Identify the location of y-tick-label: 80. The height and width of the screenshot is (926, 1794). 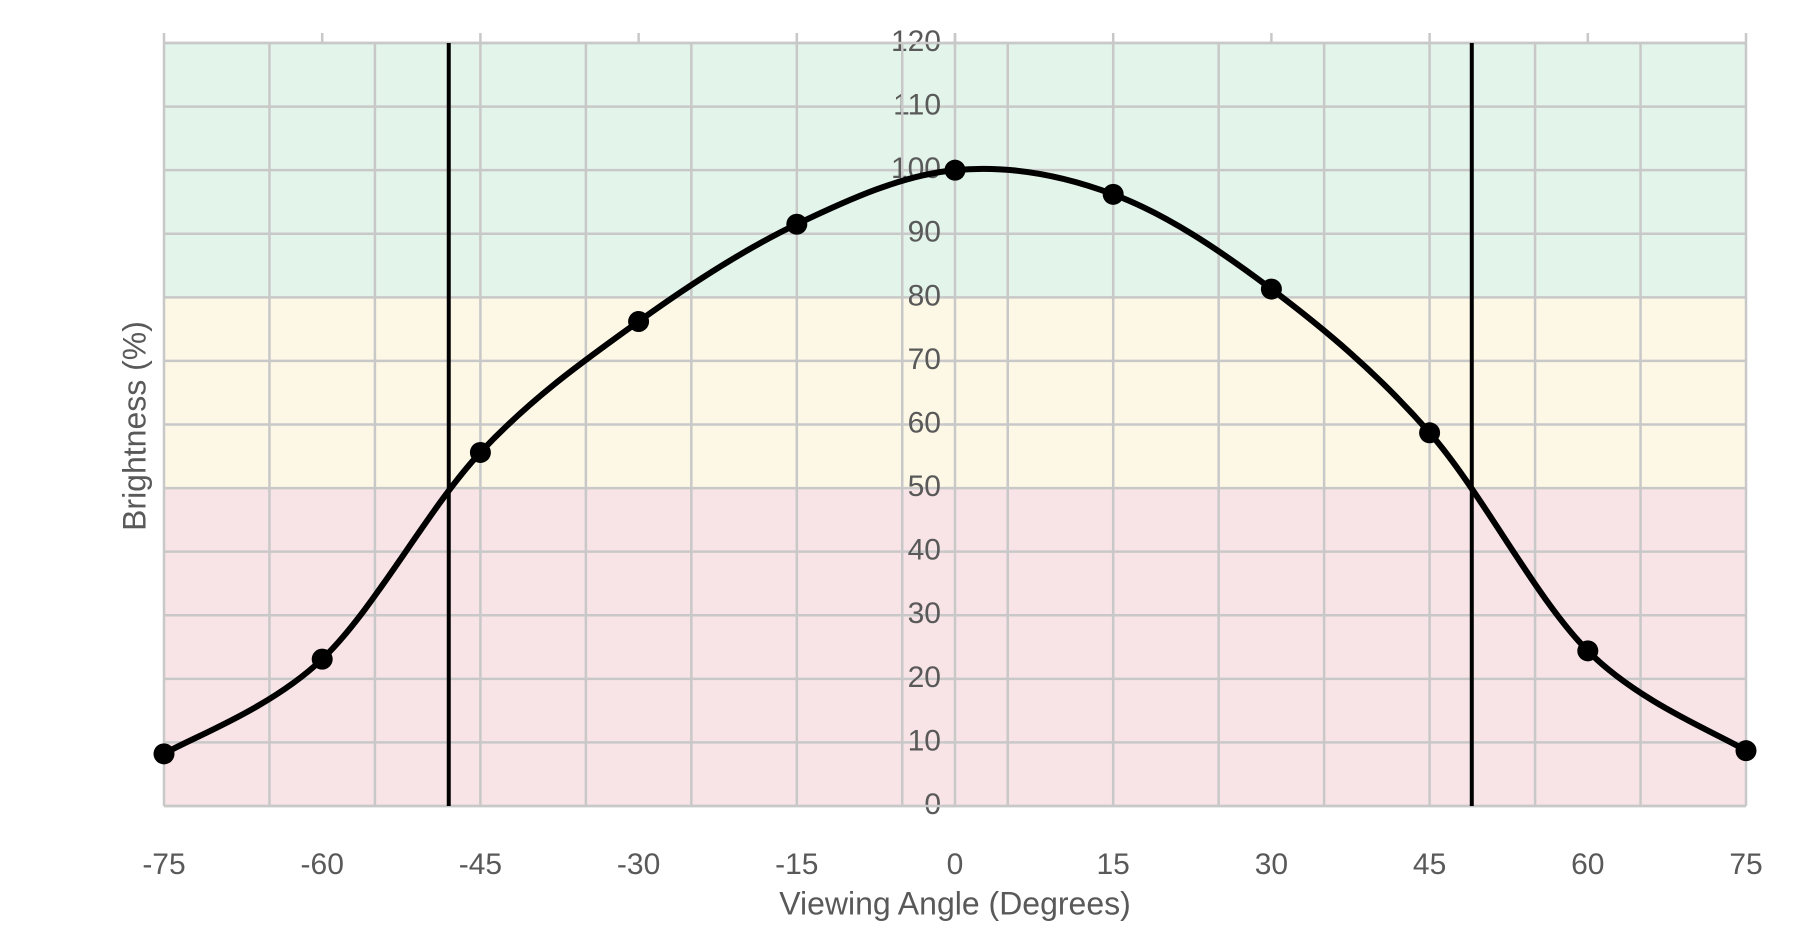
(924, 295).